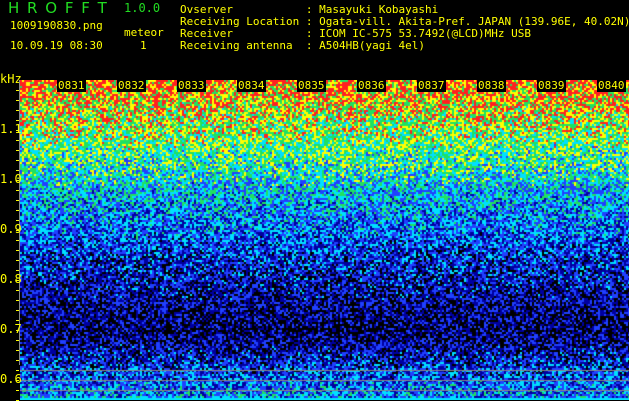  I want to click on meteor-count: 1, so click(143, 45).